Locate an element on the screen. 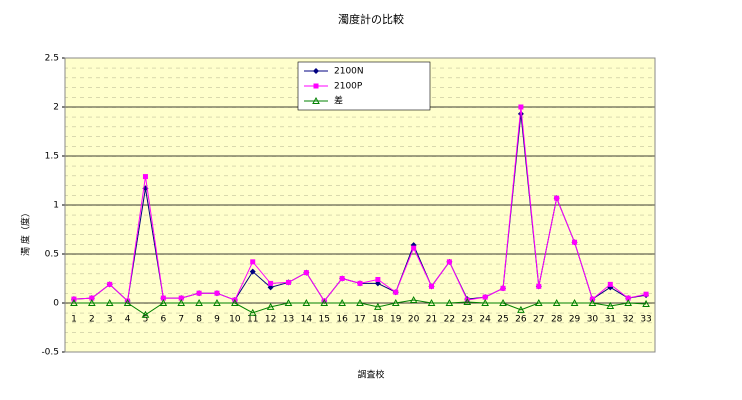 The image size is (742, 400). x-tick-label: 26 is located at coordinates (521, 320).